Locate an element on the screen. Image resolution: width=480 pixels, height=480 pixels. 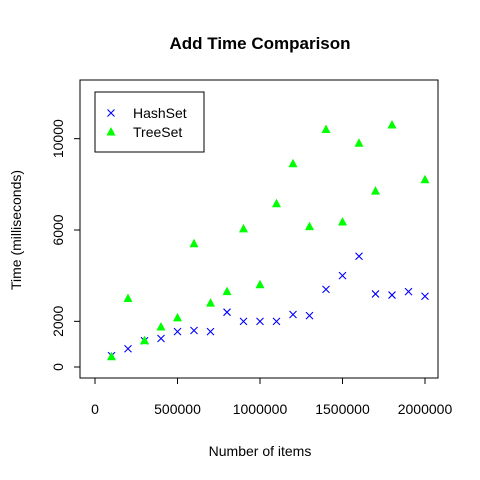
legend-marker-hashset is located at coordinates (111, 113).